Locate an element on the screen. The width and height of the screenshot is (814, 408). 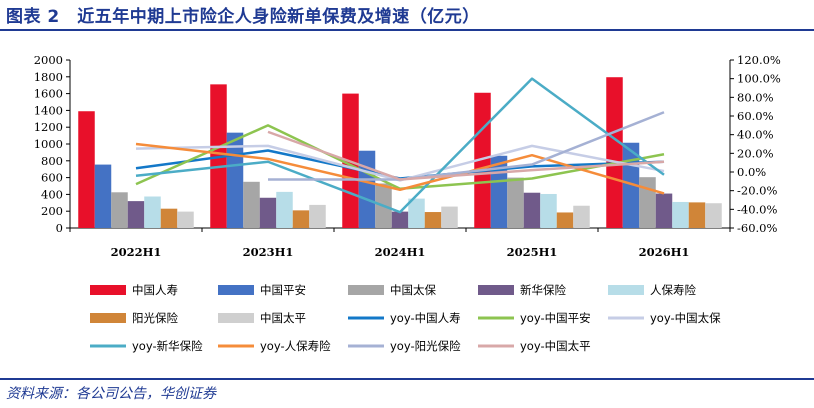
y2-tick-label: -20.0% is located at coordinates (757, 191).